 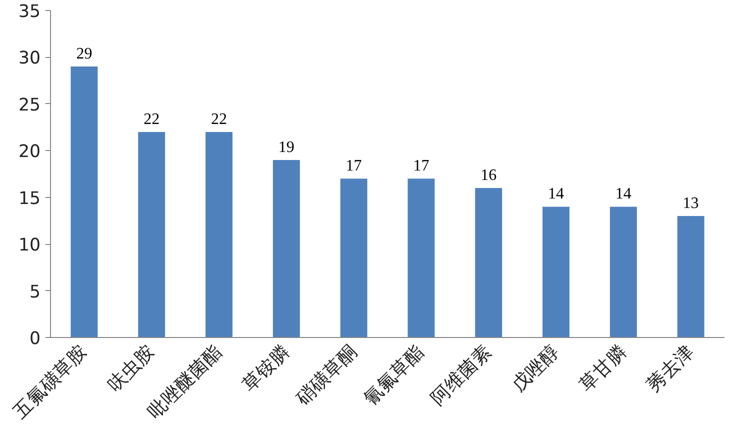 What do you see at coordinates (488, 175) in the screenshot?
I see `data-label: 16` at bounding box center [488, 175].